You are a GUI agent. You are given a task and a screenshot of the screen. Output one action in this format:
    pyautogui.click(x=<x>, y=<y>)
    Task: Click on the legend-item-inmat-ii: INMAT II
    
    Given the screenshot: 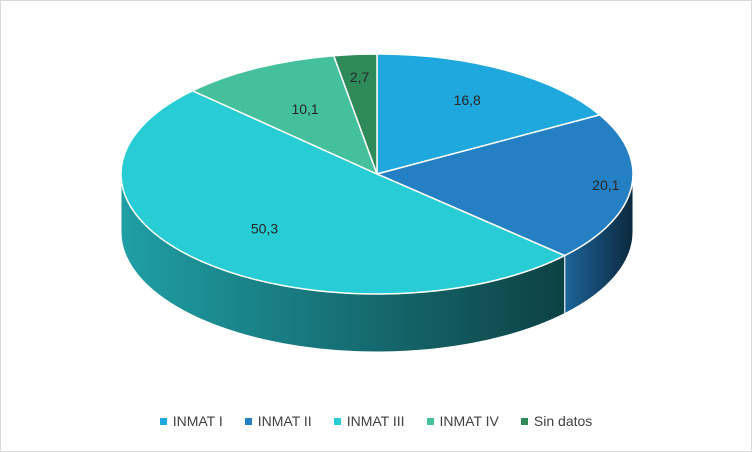 What is the action you would take?
    pyautogui.click(x=278, y=421)
    